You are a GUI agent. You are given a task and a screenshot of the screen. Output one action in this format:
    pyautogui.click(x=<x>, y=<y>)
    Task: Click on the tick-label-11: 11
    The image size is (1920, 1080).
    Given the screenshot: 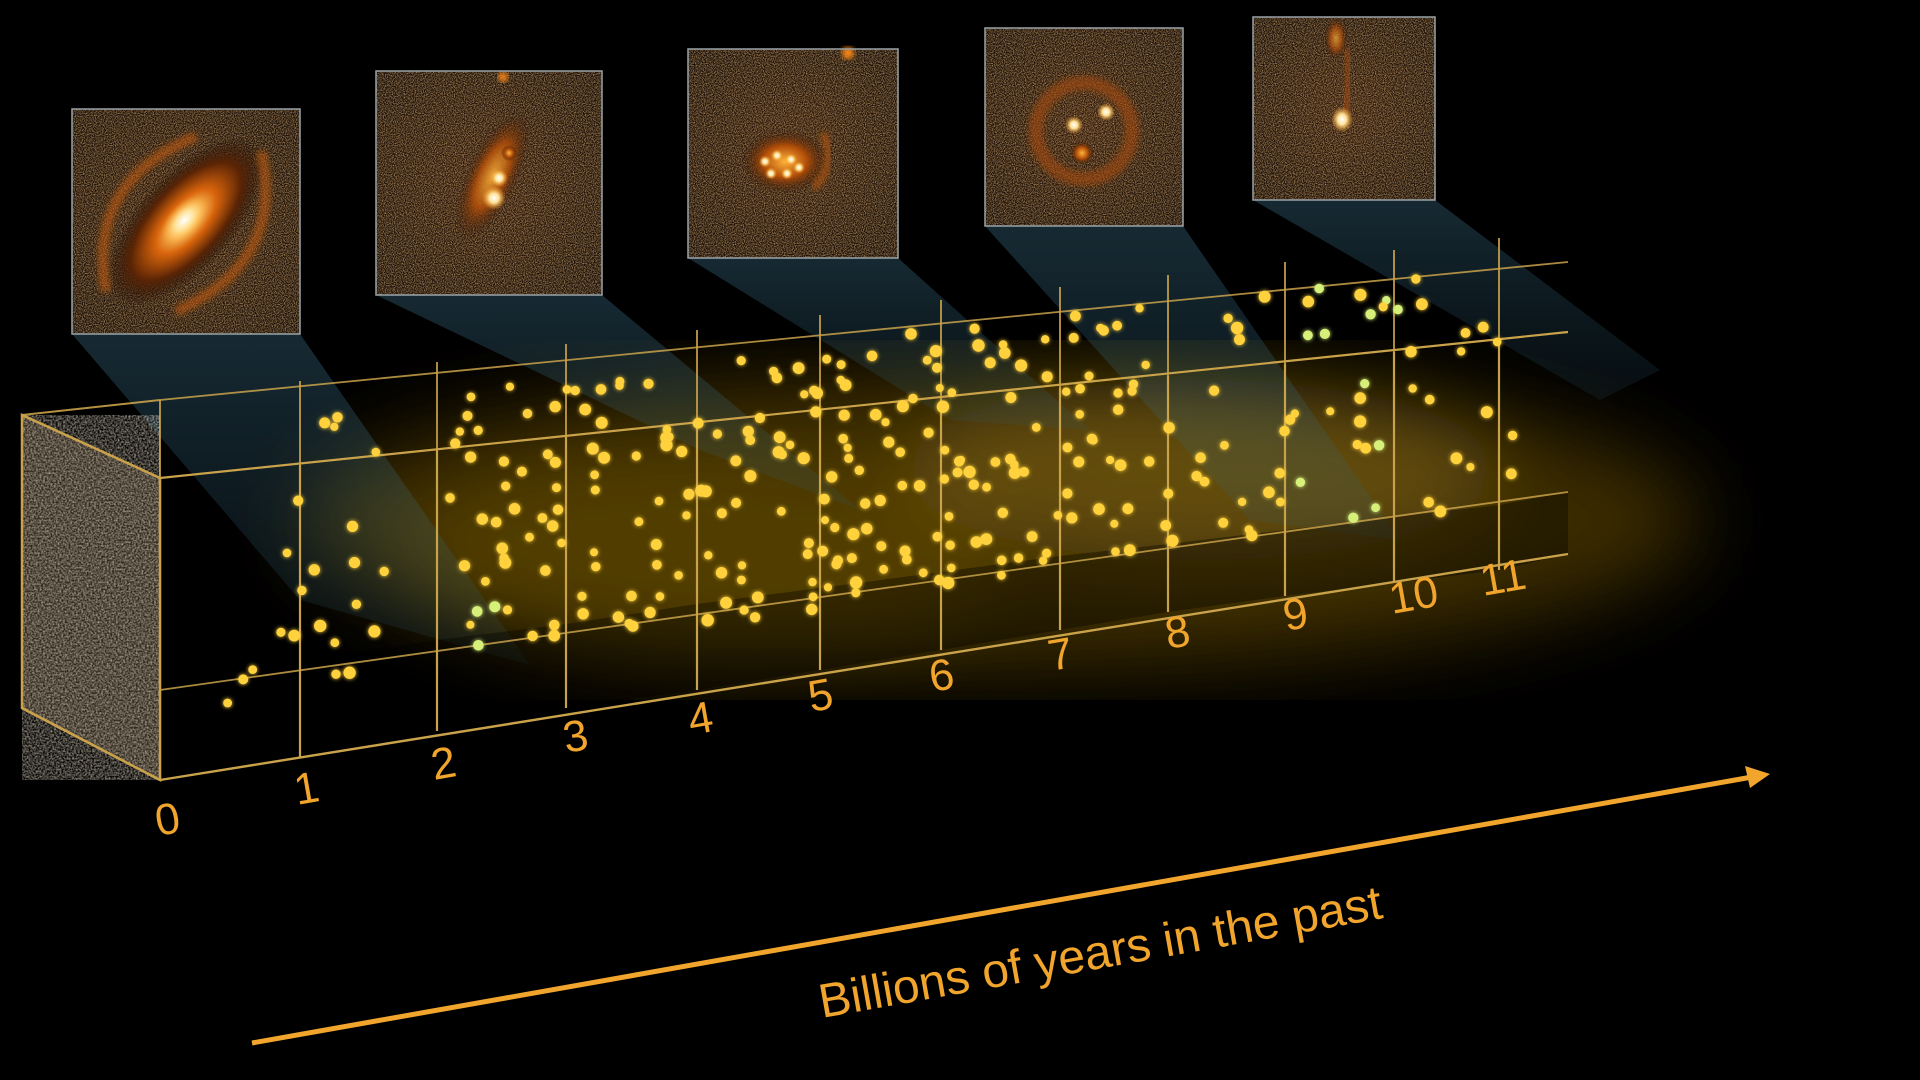 What is the action you would take?
    pyautogui.click(x=1503, y=578)
    